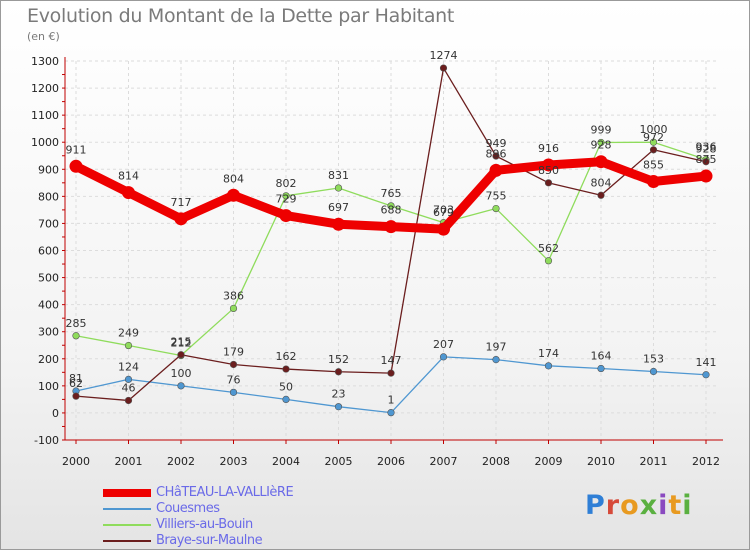 This screenshot has height=550, width=750. What do you see at coordinates (548, 170) in the screenshot?
I see `data-label: 850` at bounding box center [548, 170].